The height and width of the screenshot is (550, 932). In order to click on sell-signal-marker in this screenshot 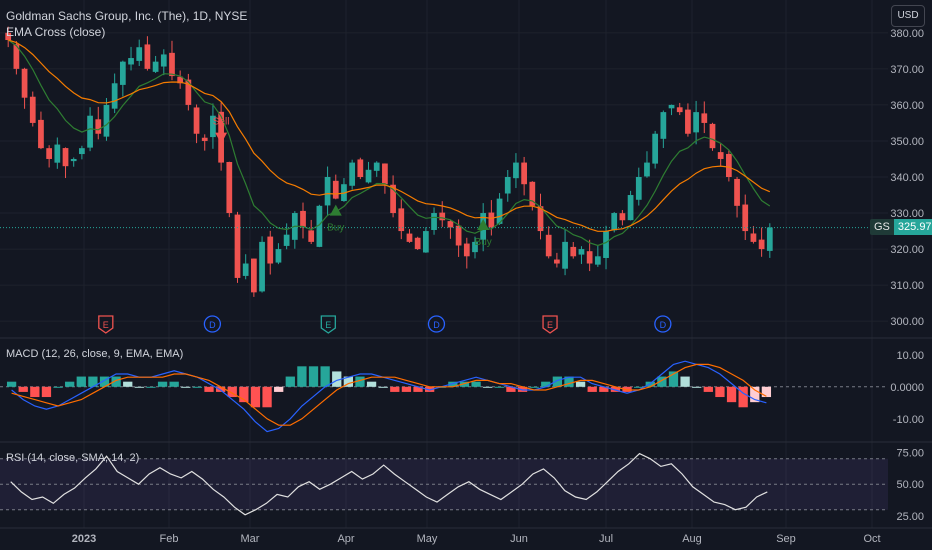, I will do `click(221, 138)`.